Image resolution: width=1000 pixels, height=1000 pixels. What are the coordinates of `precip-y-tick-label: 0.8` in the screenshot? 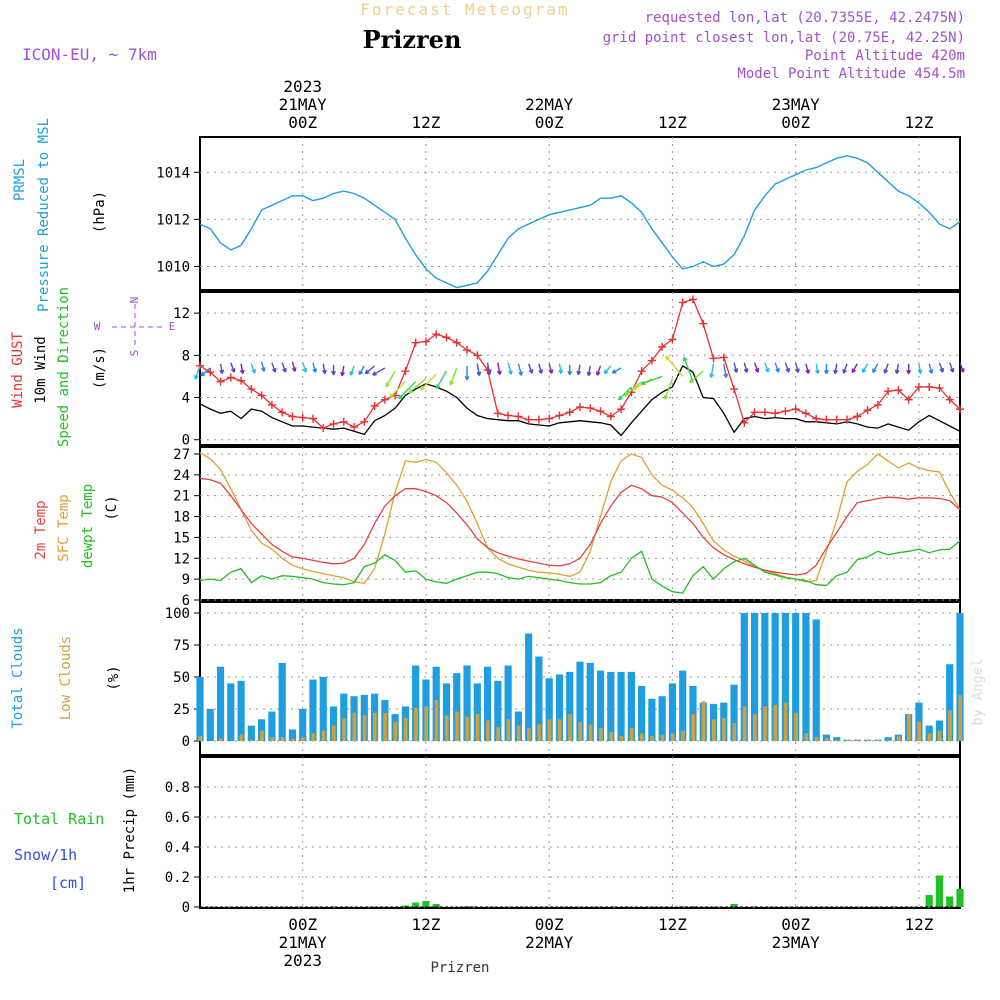 It's located at (177, 788).